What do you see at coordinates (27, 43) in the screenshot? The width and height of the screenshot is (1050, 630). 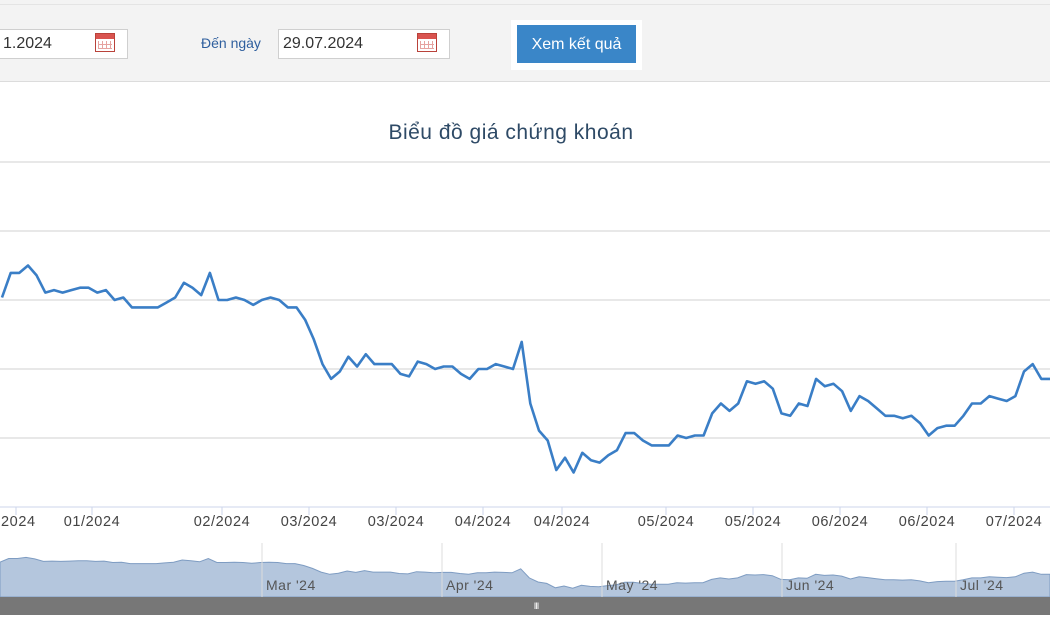 I see `from-date-value: 1.2024` at bounding box center [27, 43].